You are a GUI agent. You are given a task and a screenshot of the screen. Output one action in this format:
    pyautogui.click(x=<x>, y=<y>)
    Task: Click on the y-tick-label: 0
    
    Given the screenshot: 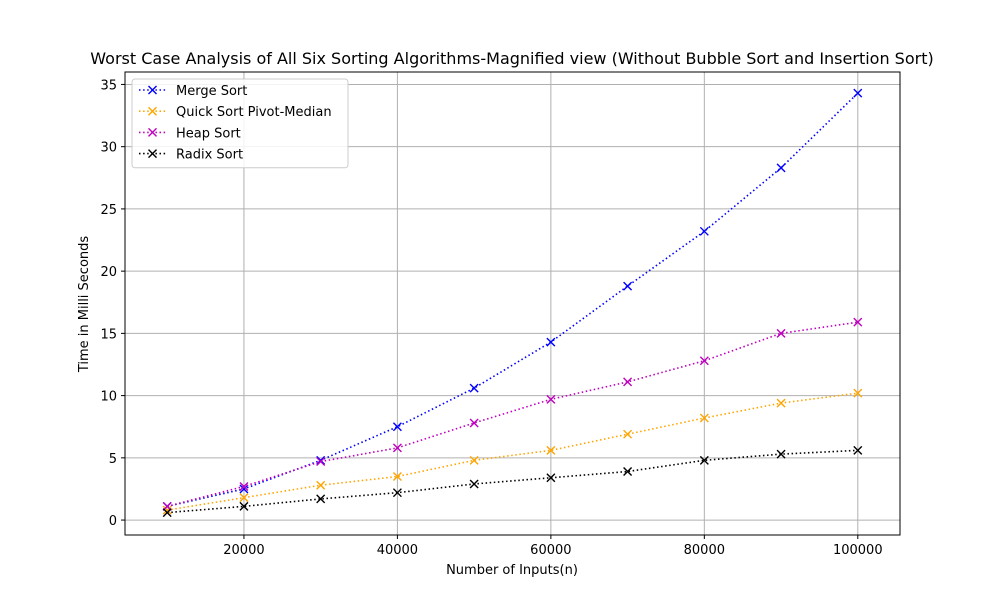 What is the action you would take?
    pyautogui.click(x=113, y=521)
    